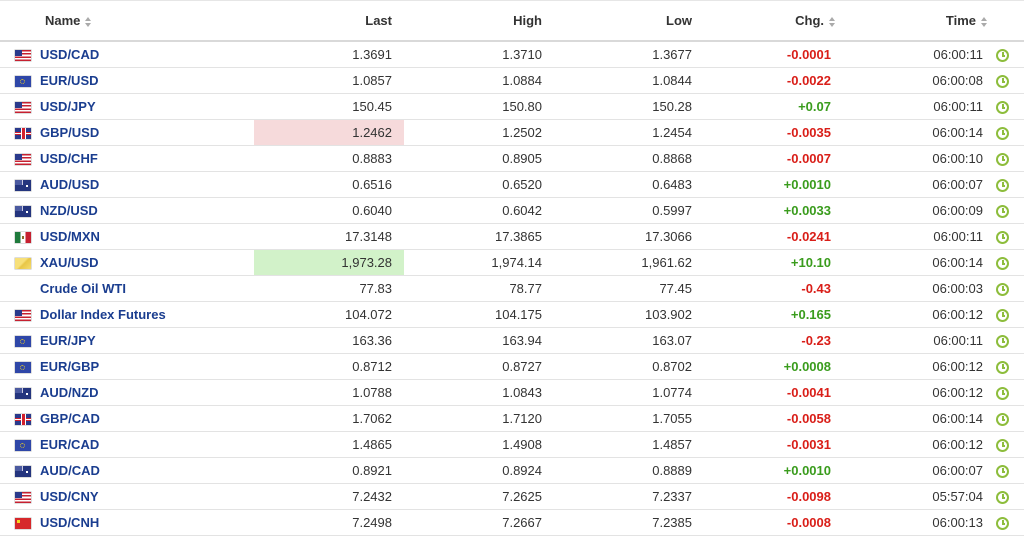 Image resolution: width=1024 pixels, height=536 pixels. I want to click on name-cell: EUR/USD, so click(147, 80).